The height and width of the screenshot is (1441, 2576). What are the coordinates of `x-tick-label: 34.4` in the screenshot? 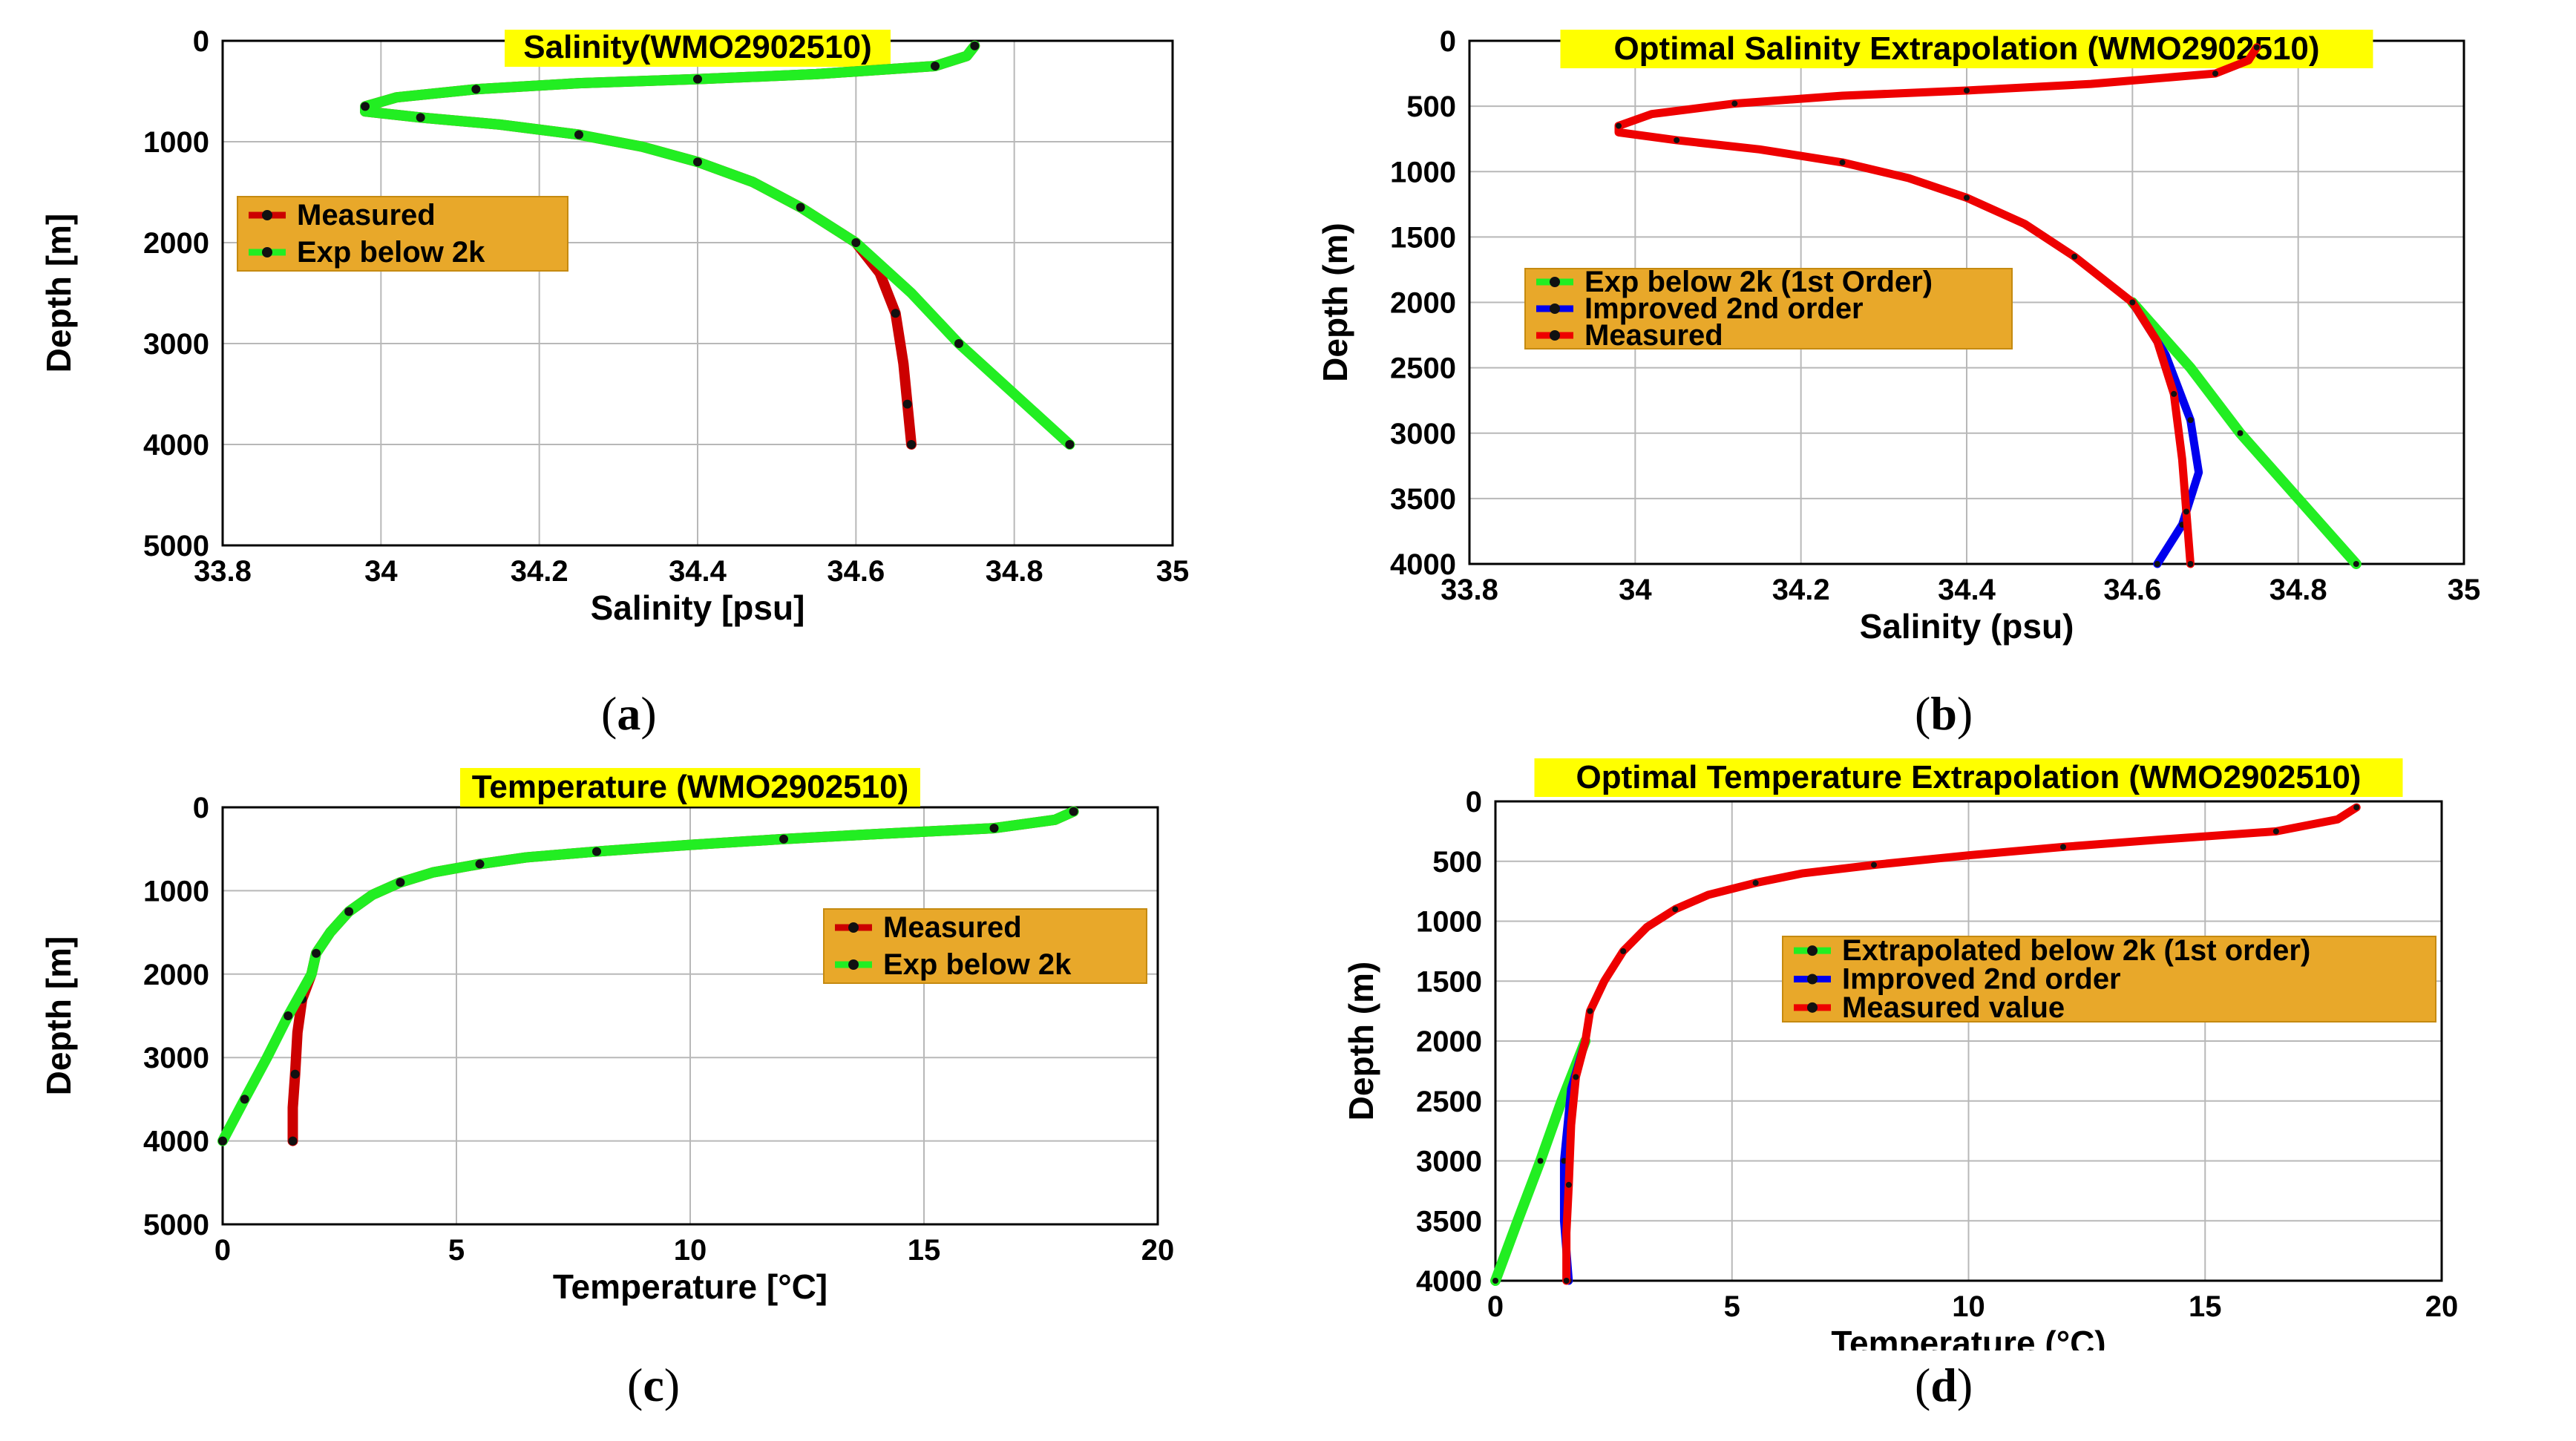 It's located at (698, 571).